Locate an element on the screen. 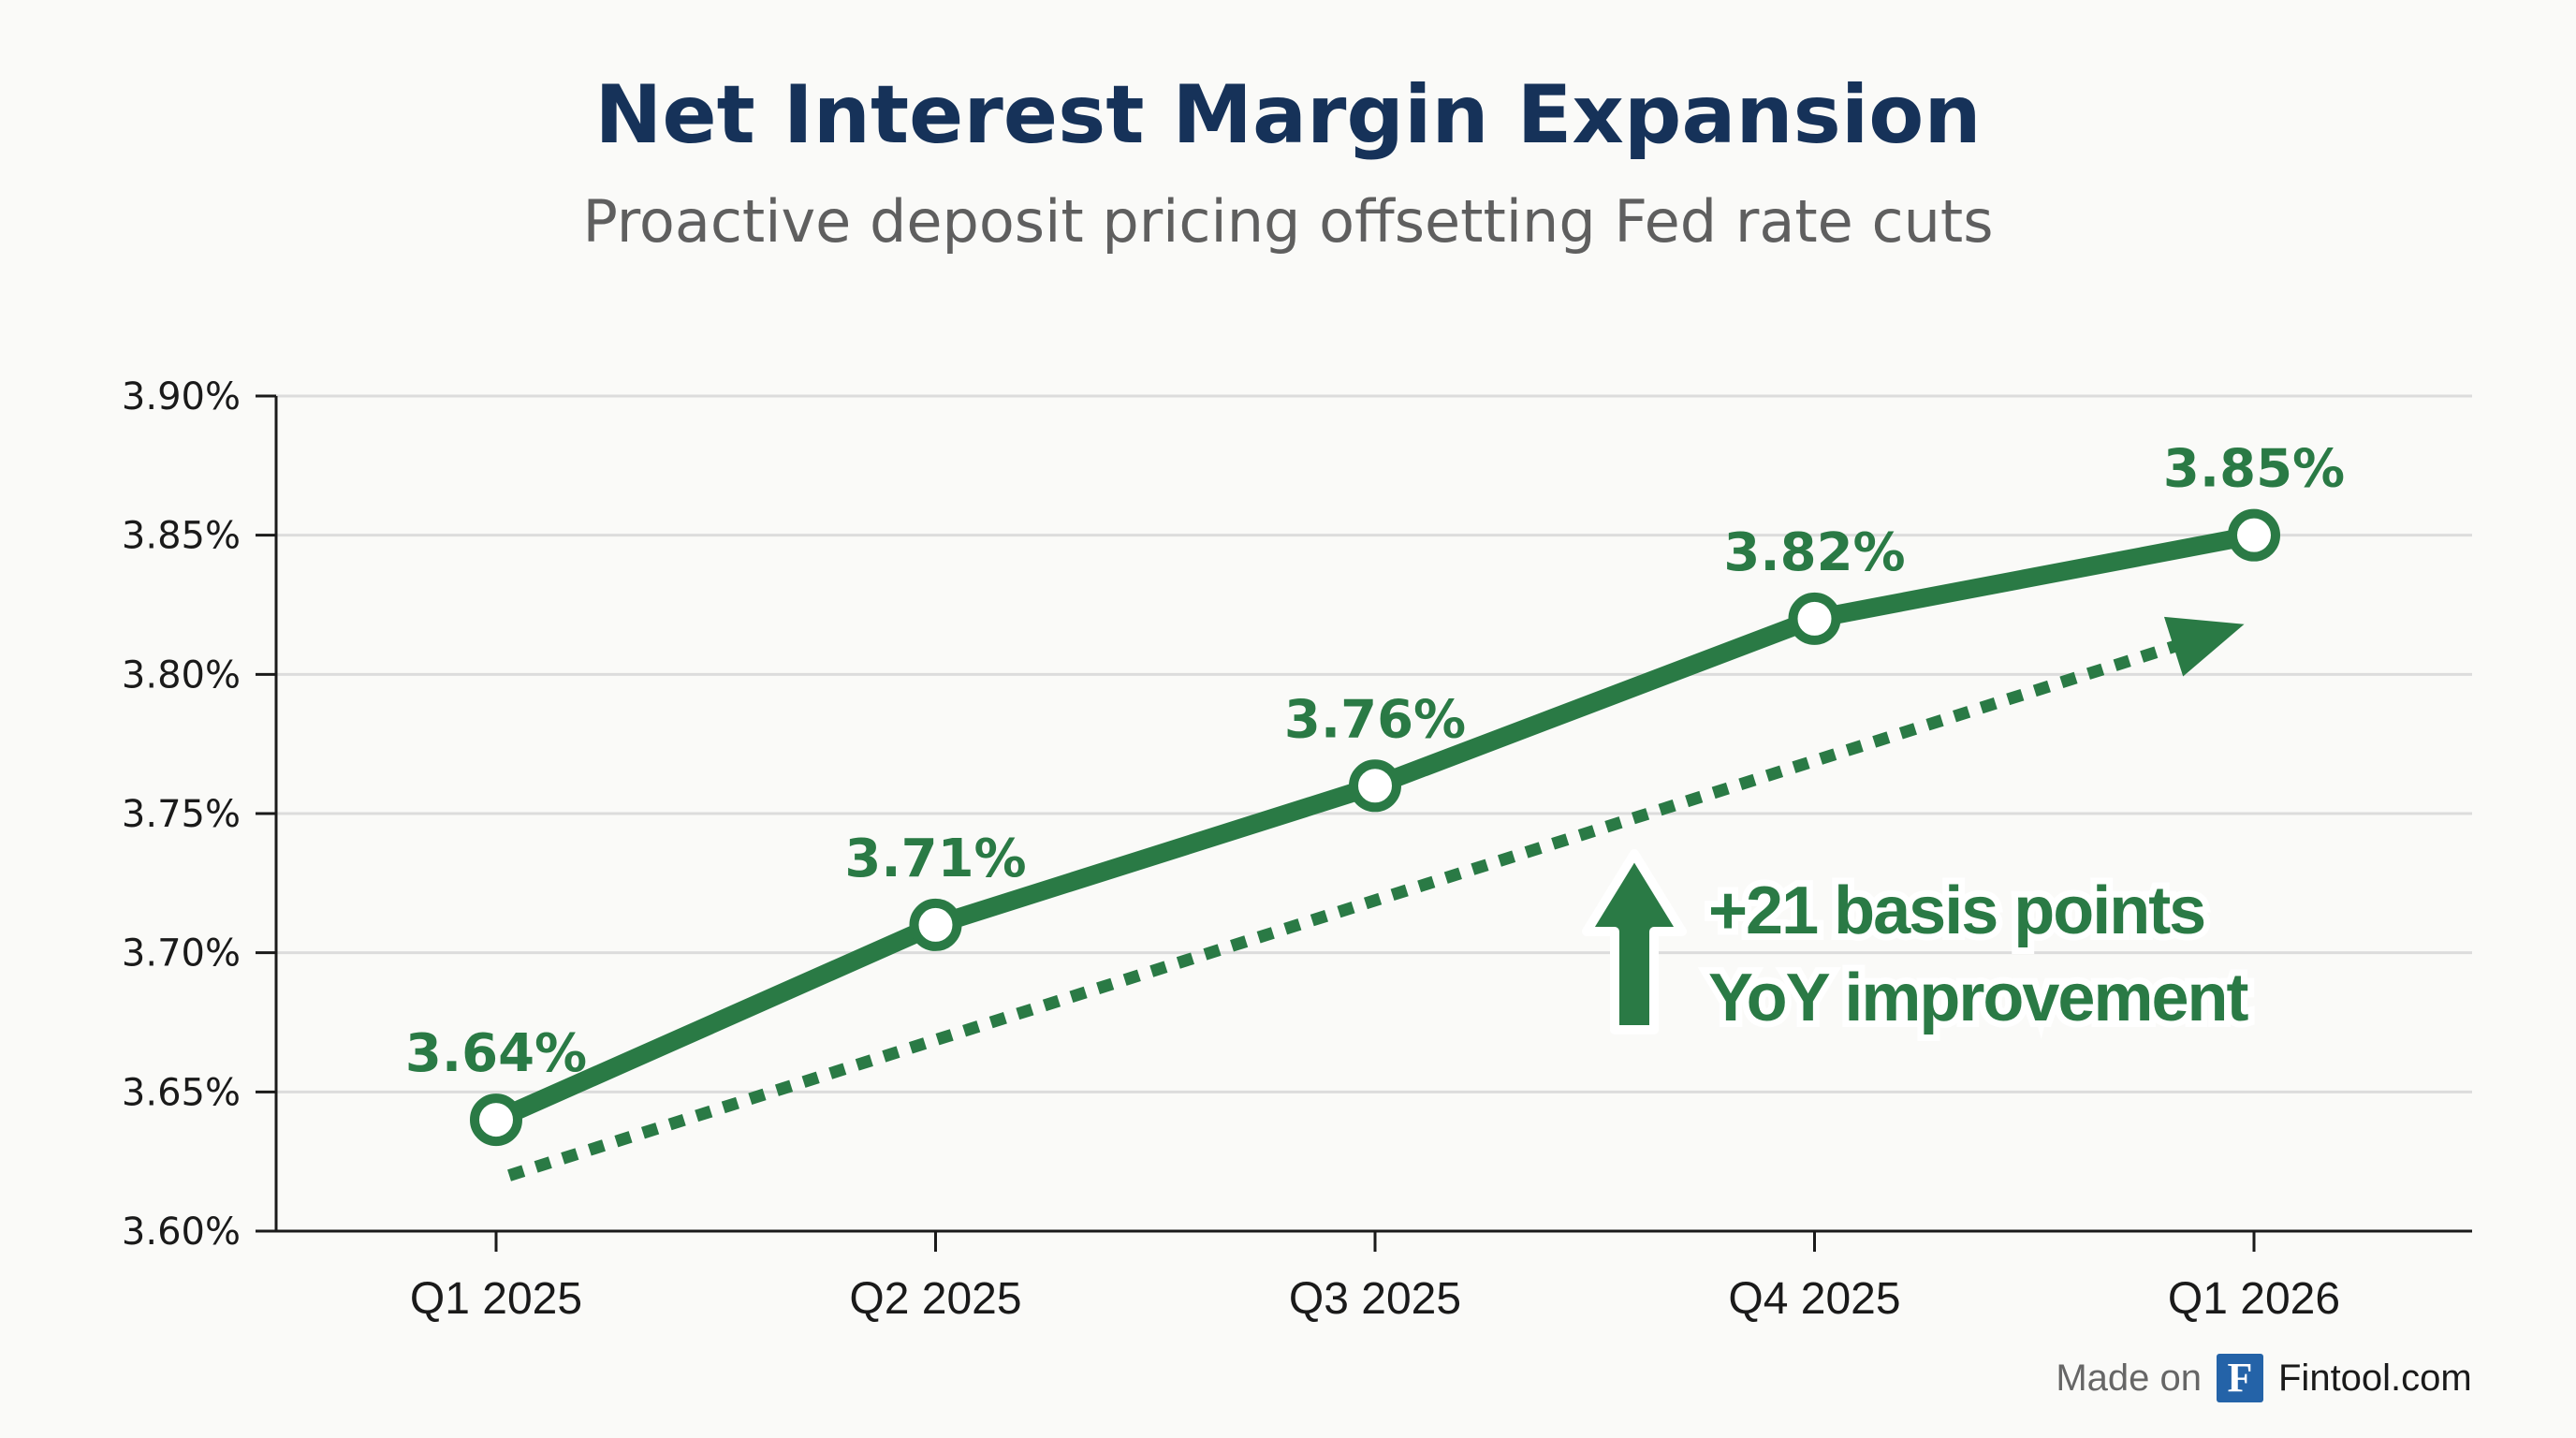 This screenshot has height=1438, width=2576. y-tick-label: 3.75% is located at coordinates (181, 814).